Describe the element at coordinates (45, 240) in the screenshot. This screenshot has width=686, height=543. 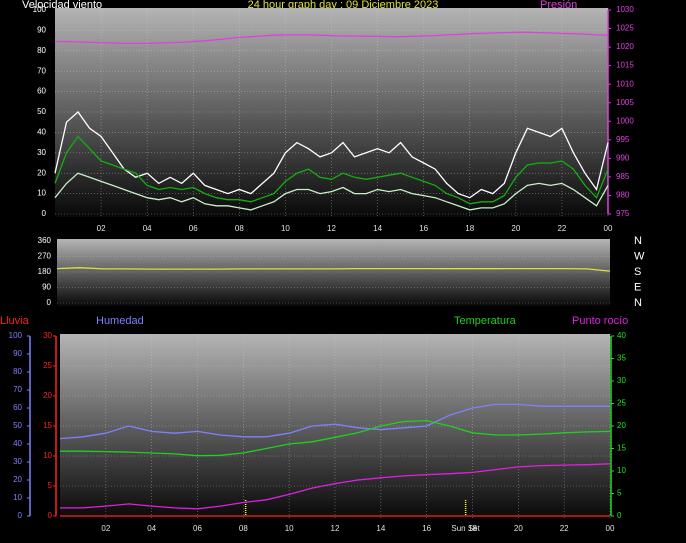
I see `y-tick-label: 360` at that location.